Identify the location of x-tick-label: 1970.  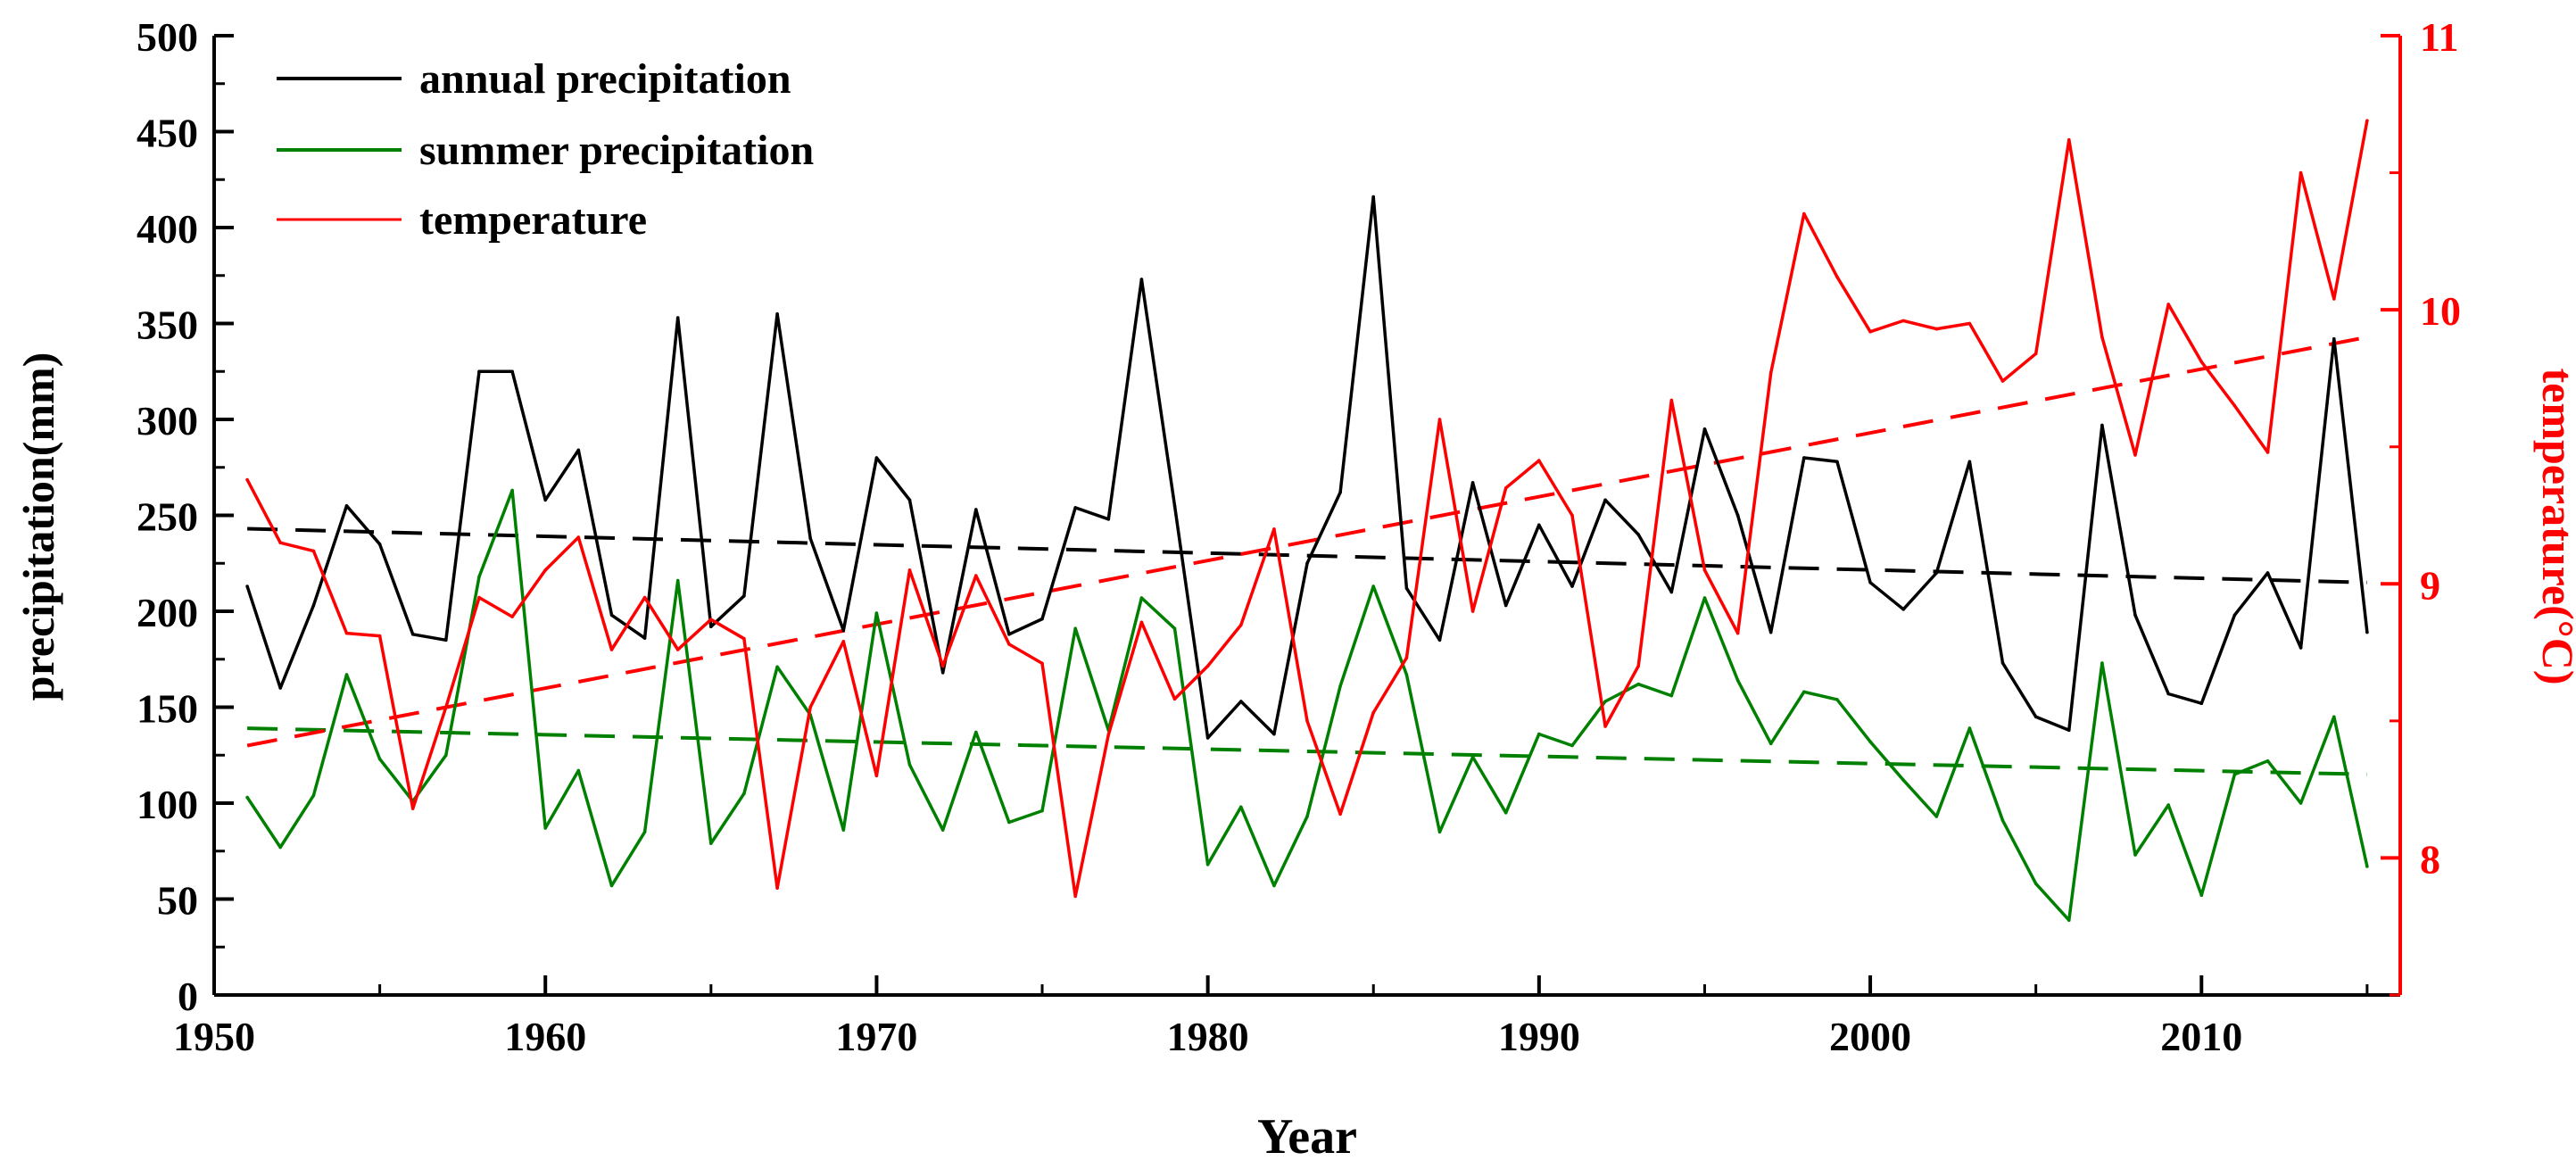
(876, 1036).